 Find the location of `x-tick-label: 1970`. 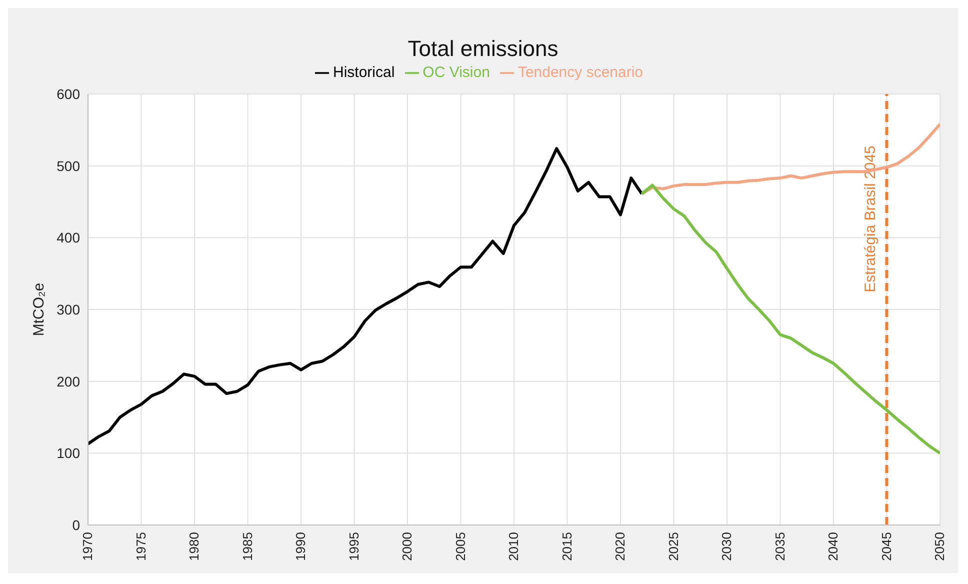

x-tick-label: 1970 is located at coordinates (88, 546).